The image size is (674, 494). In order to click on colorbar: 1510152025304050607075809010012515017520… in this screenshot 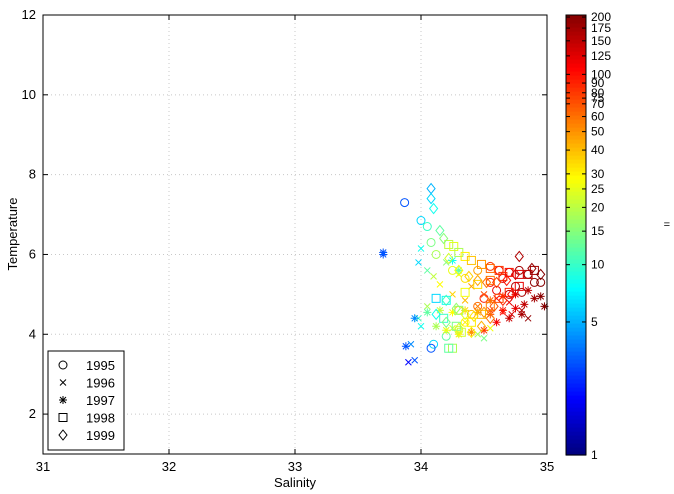, I will do `click(588, 236)`.